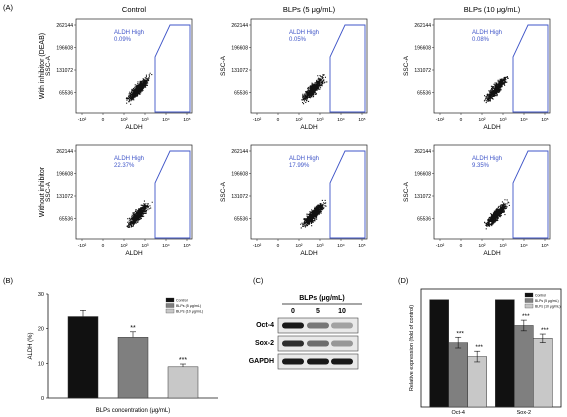 This screenshot has height=417, width=567. Describe the element at coordinates (481, 40) in the screenshot. I see `gate-percent: 0.08%` at that location.